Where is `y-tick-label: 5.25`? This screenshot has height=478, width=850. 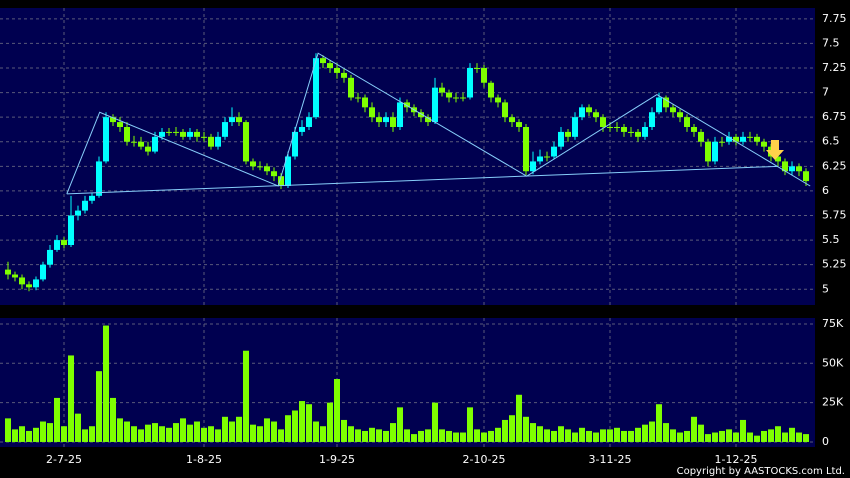 y-tick-label: 5.25 is located at coordinates (834, 264).